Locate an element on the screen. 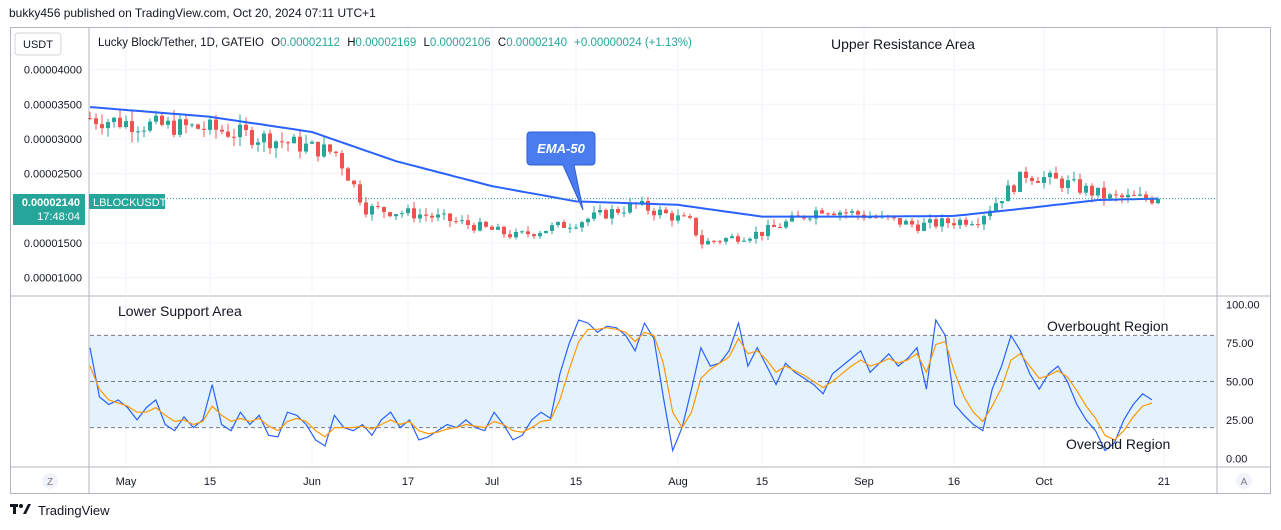  rsi-tick-label: 75.00 is located at coordinates (1240, 344).